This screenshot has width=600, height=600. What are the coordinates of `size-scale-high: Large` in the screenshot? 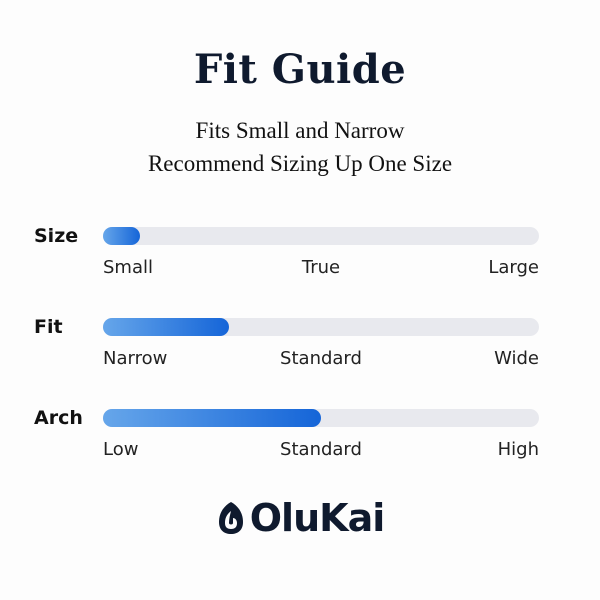 It's located at (513, 267).